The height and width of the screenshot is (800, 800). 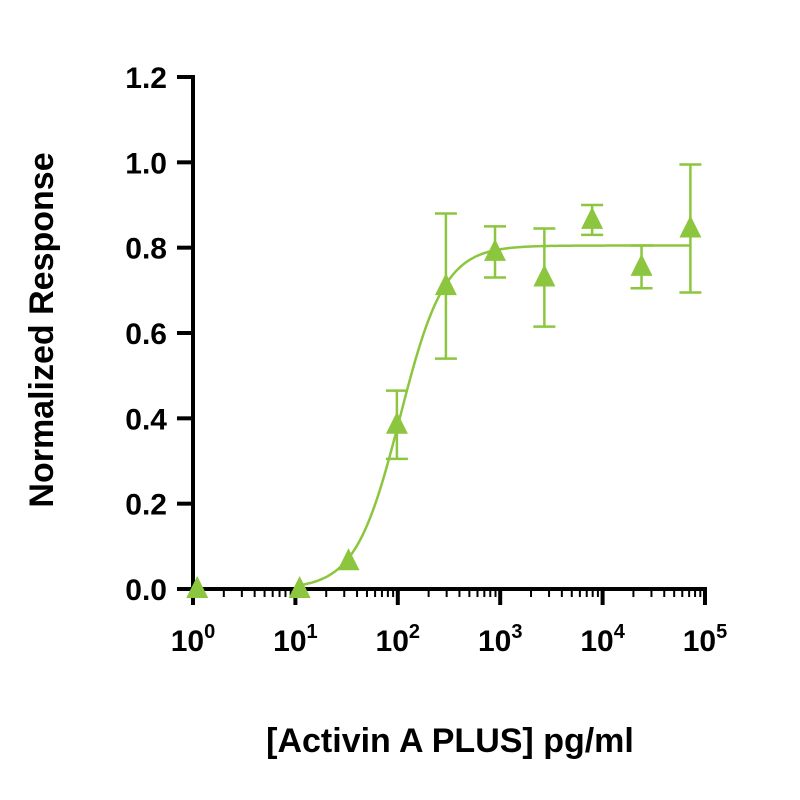 What do you see at coordinates (450, 741) in the screenshot?
I see `x-axis-title: [Activin A PLUS] pg/ml` at bounding box center [450, 741].